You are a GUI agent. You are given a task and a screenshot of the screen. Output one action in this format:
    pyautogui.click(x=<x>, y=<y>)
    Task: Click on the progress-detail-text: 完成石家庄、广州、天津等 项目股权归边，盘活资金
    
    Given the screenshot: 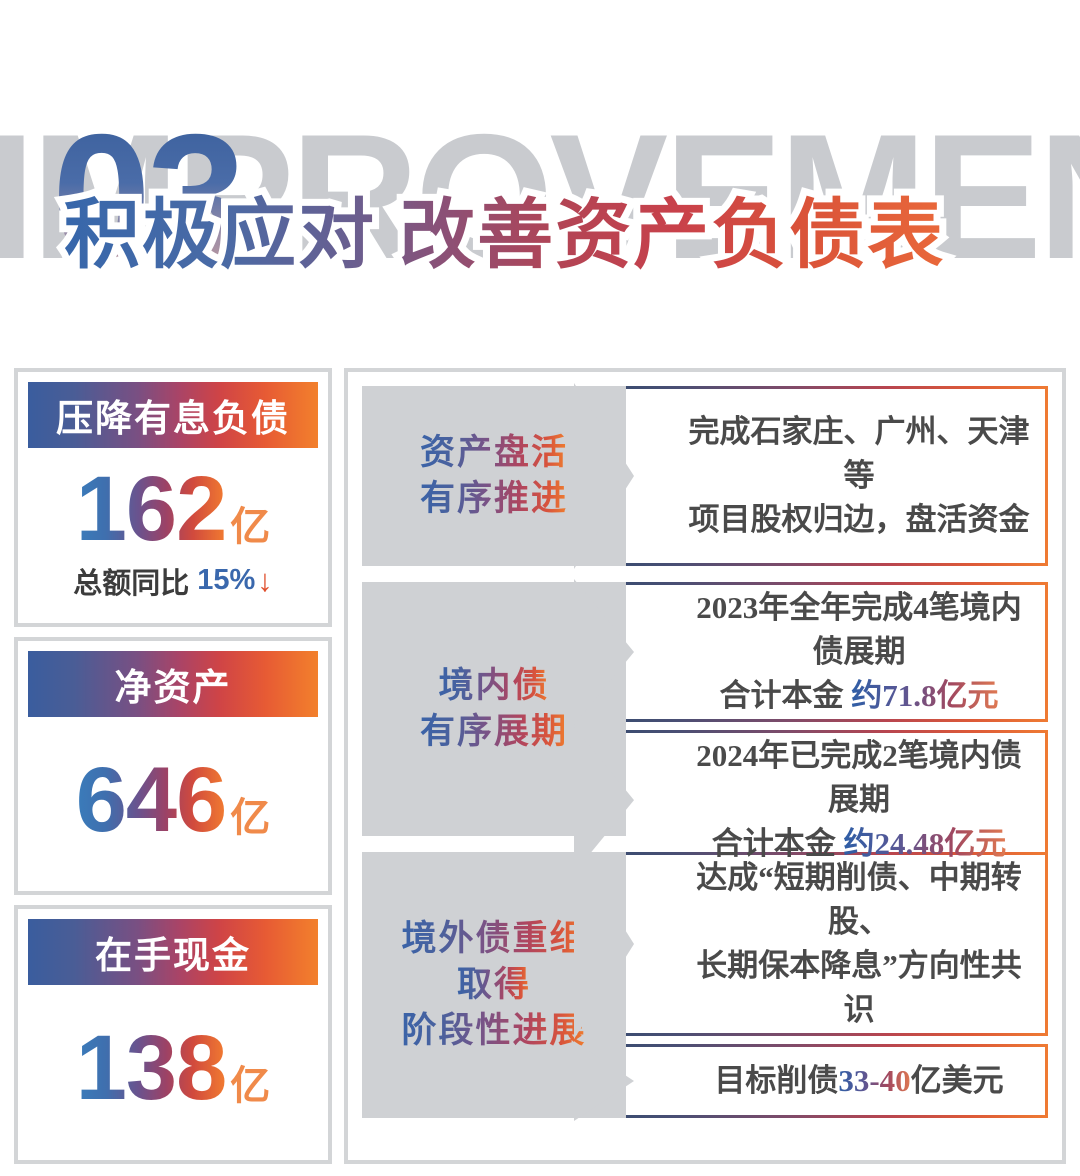 What is the action you would take?
    pyautogui.click(x=859, y=476)
    